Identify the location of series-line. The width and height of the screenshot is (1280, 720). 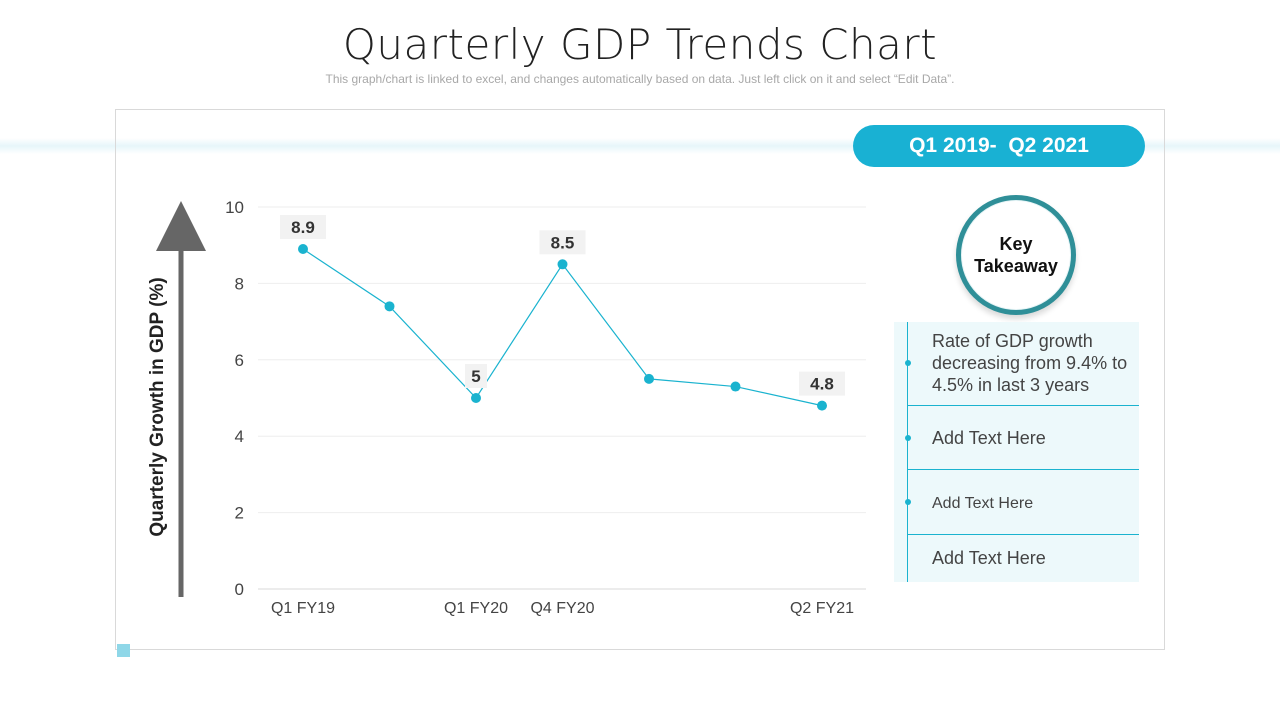
(562, 327).